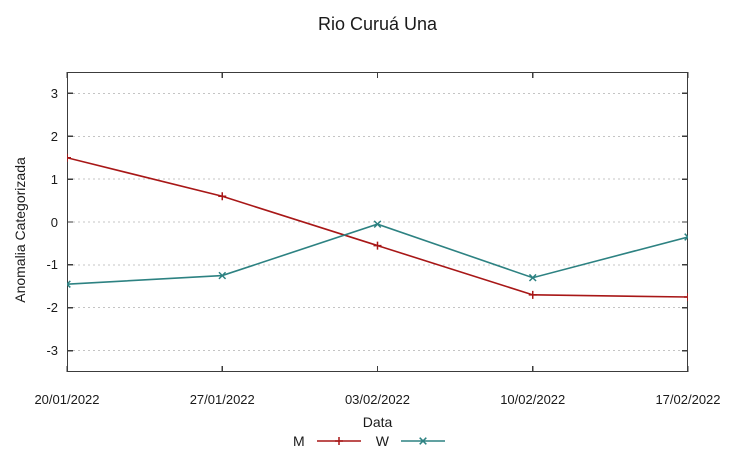 This screenshot has width=752, height=459. I want to click on legend-item-M: M, so click(327, 441).